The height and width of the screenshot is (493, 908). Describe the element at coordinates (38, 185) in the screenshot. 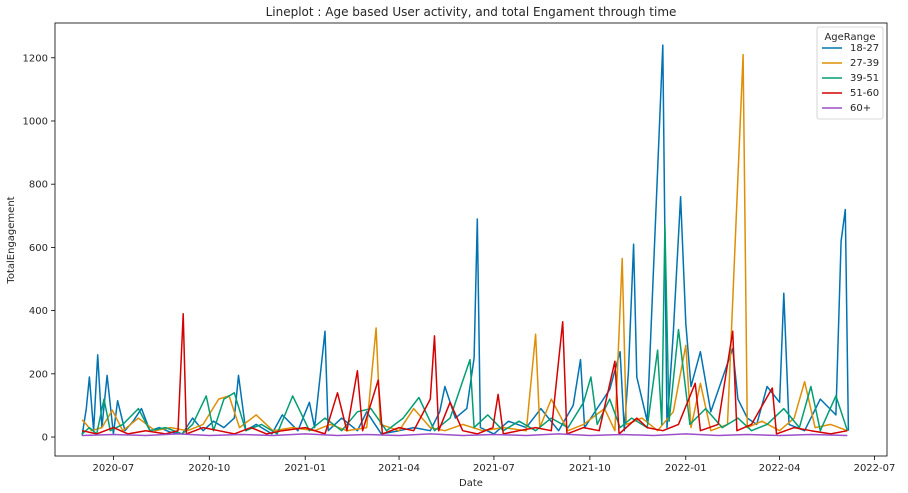

I see `y-tick-label: 800` at that location.